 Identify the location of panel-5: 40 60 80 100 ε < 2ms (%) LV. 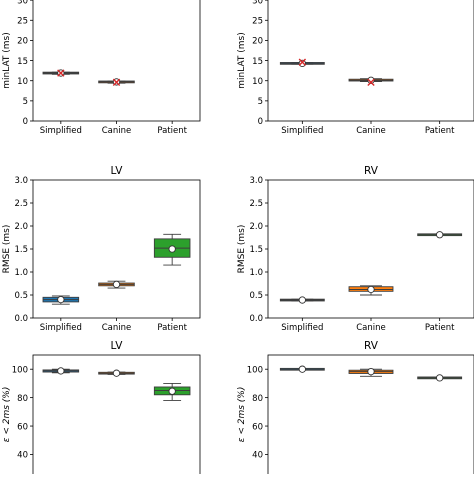
(101, 409).